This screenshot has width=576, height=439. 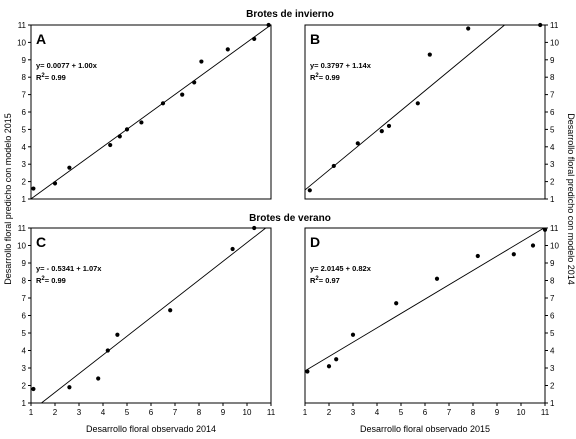 What do you see at coordinates (552, 112) in the screenshot?
I see `panel-b-y-tick-label-6: 6` at bounding box center [552, 112].